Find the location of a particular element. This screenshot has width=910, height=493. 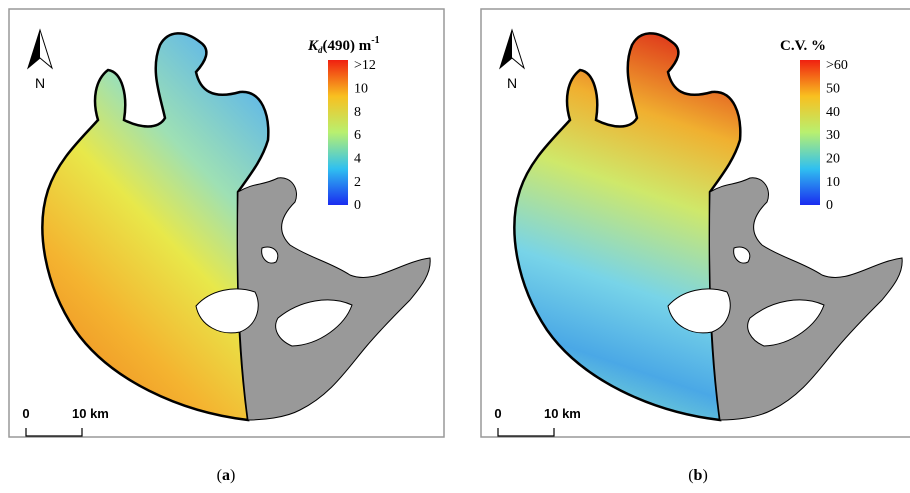

colorbar-tick-label: 30 is located at coordinates (833, 135).